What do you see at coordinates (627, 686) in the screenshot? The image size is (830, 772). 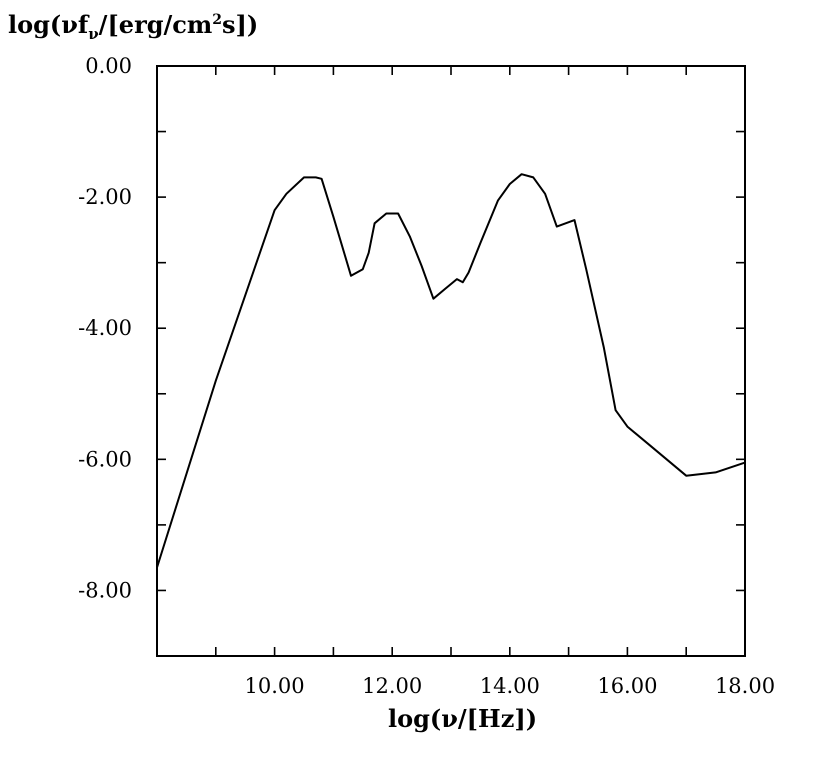 I see `x-tick-label: 16.00` at bounding box center [627, 686].